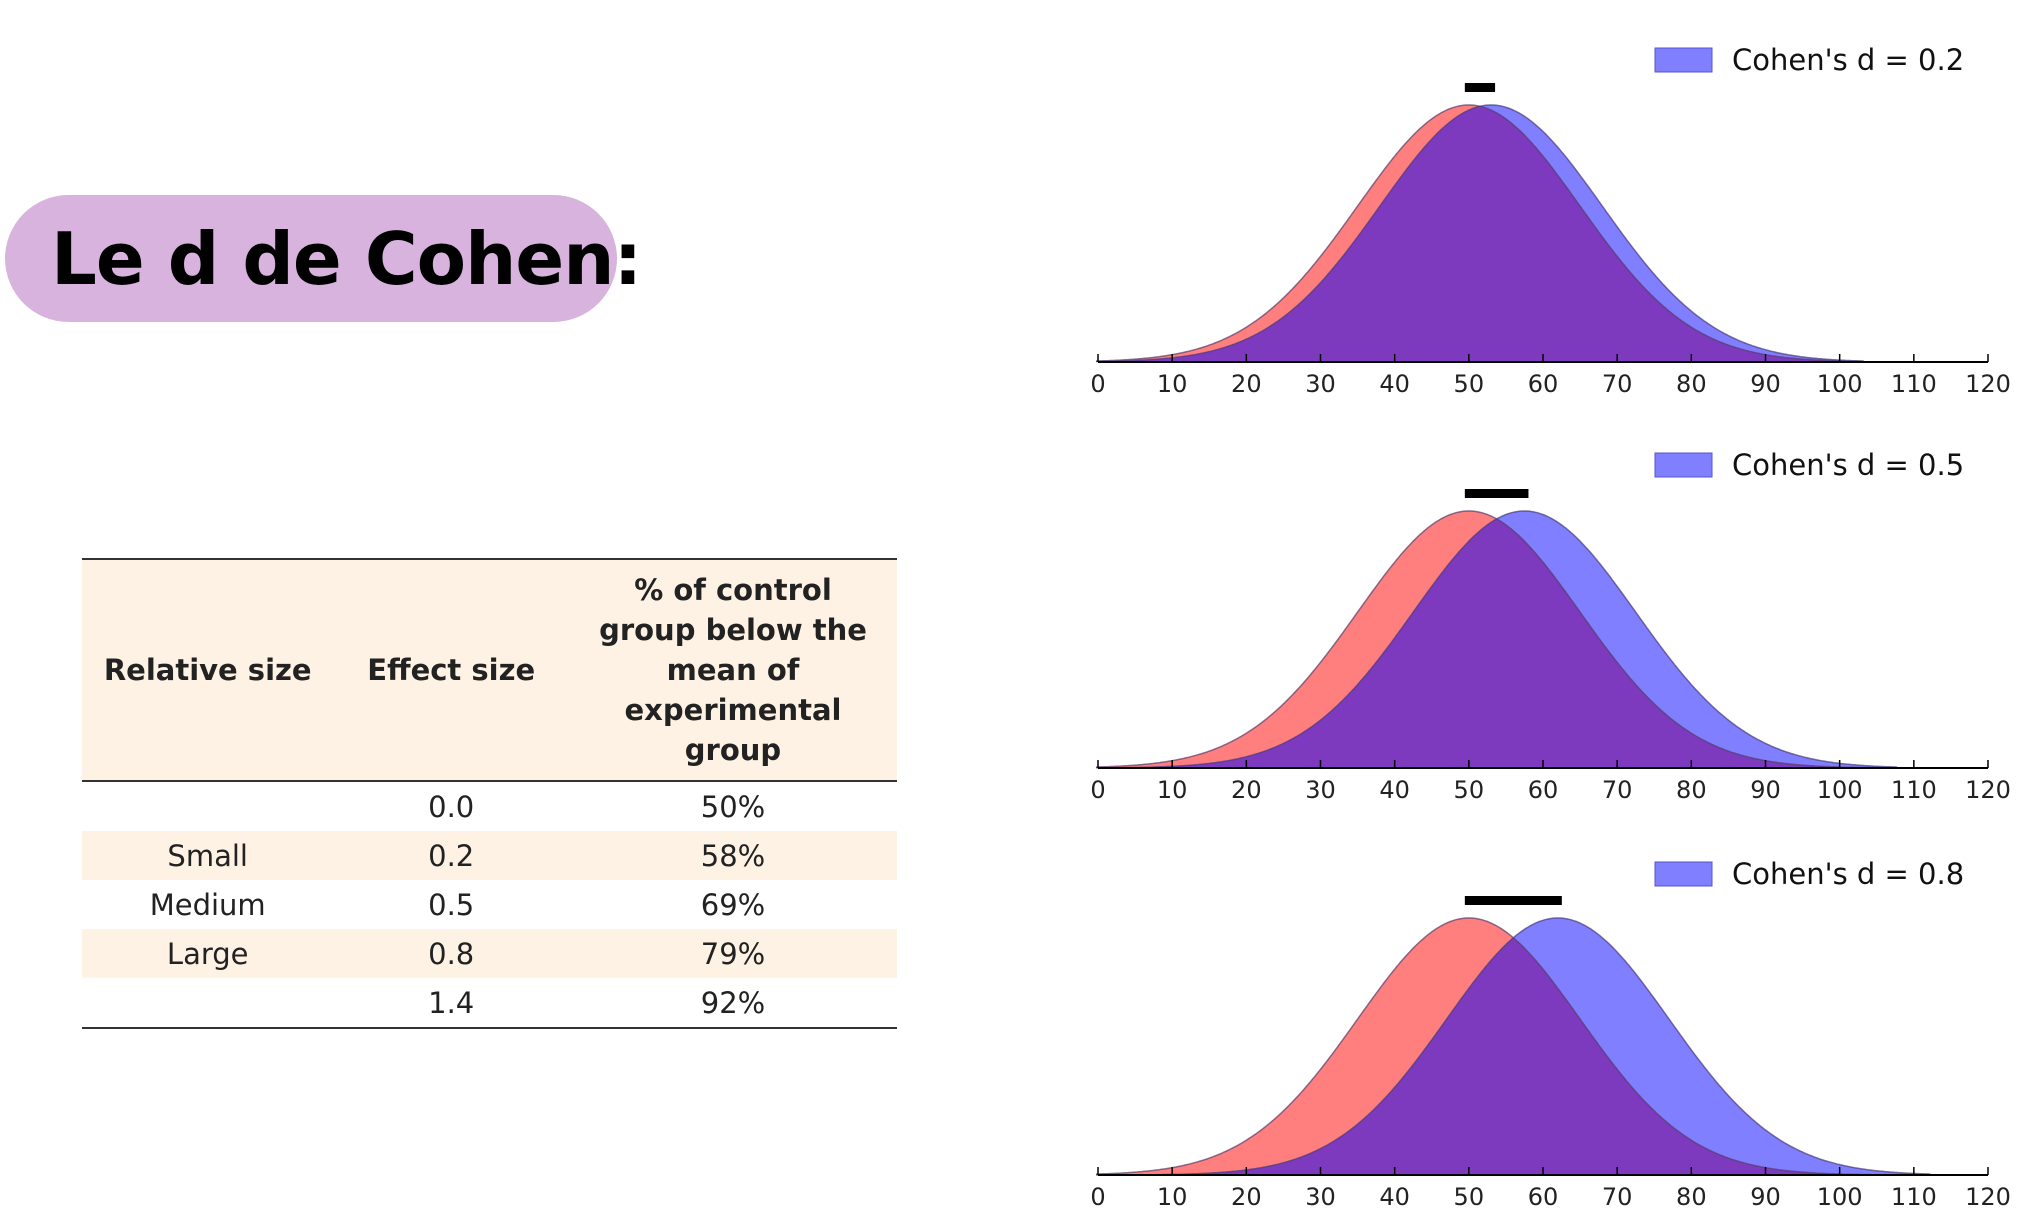 This screenshot has width=2040, height=1226. Describe the element at coordinates (451, 1003) in the screenshot. I see `cell-effect-size: 1.4` at that location.